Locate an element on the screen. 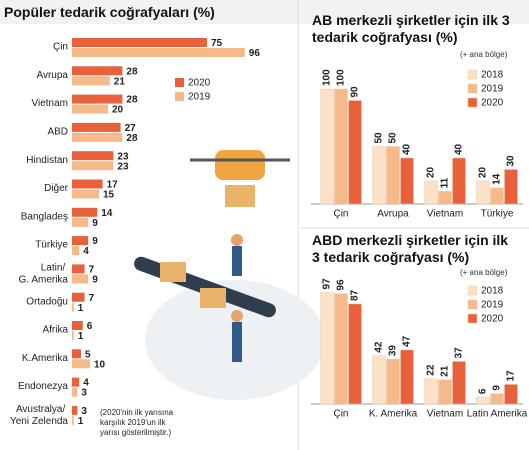  category-label: Afrika is located at coordinates (55, 330).